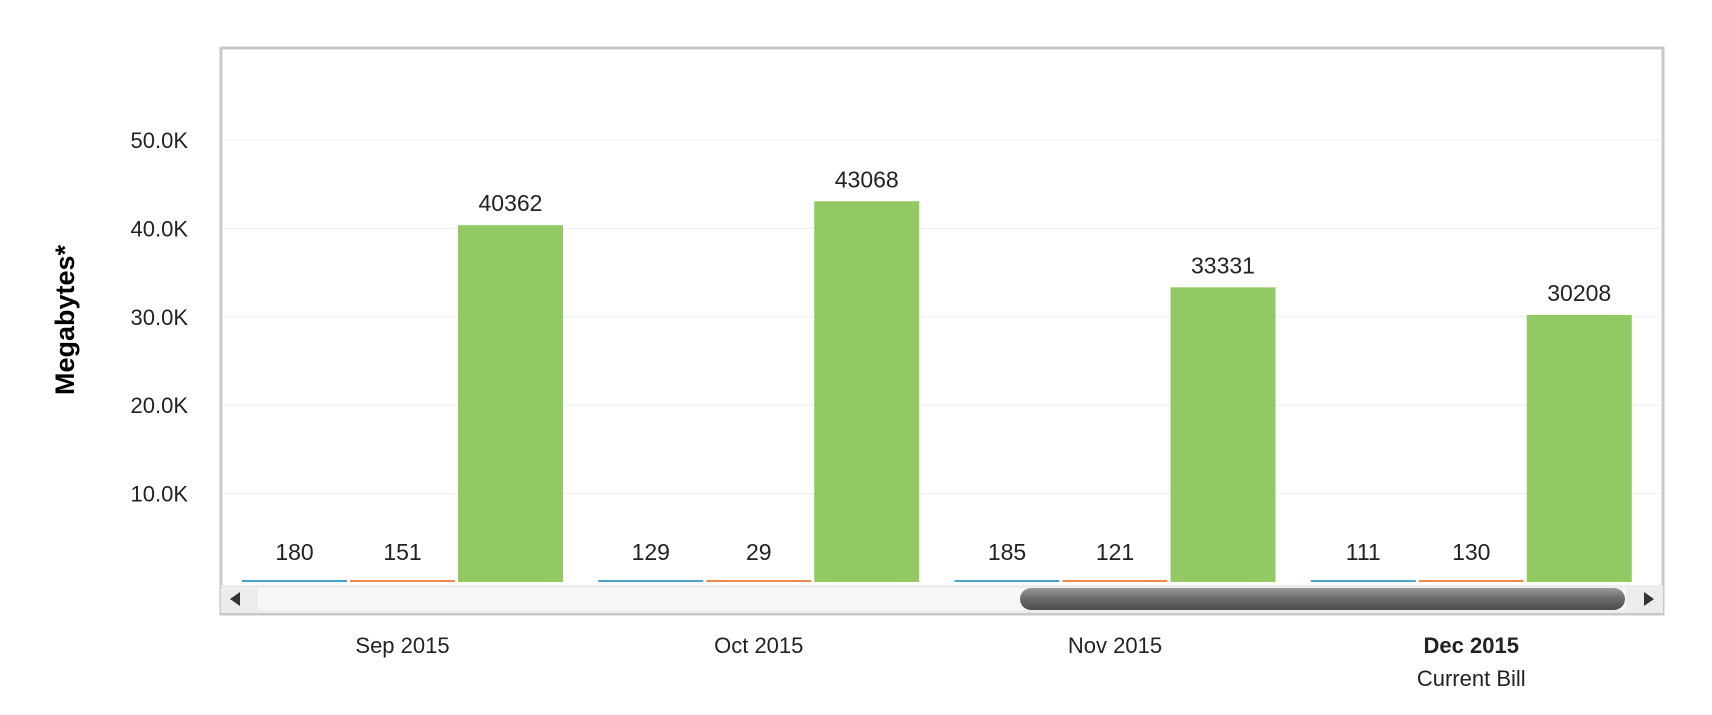 The width and height of the screenshot is (1712, 715). What do you see at coordinates (758, 645) in the screenshot?
I see `category-label: Oct 2015` at bounding box center [758, 645].